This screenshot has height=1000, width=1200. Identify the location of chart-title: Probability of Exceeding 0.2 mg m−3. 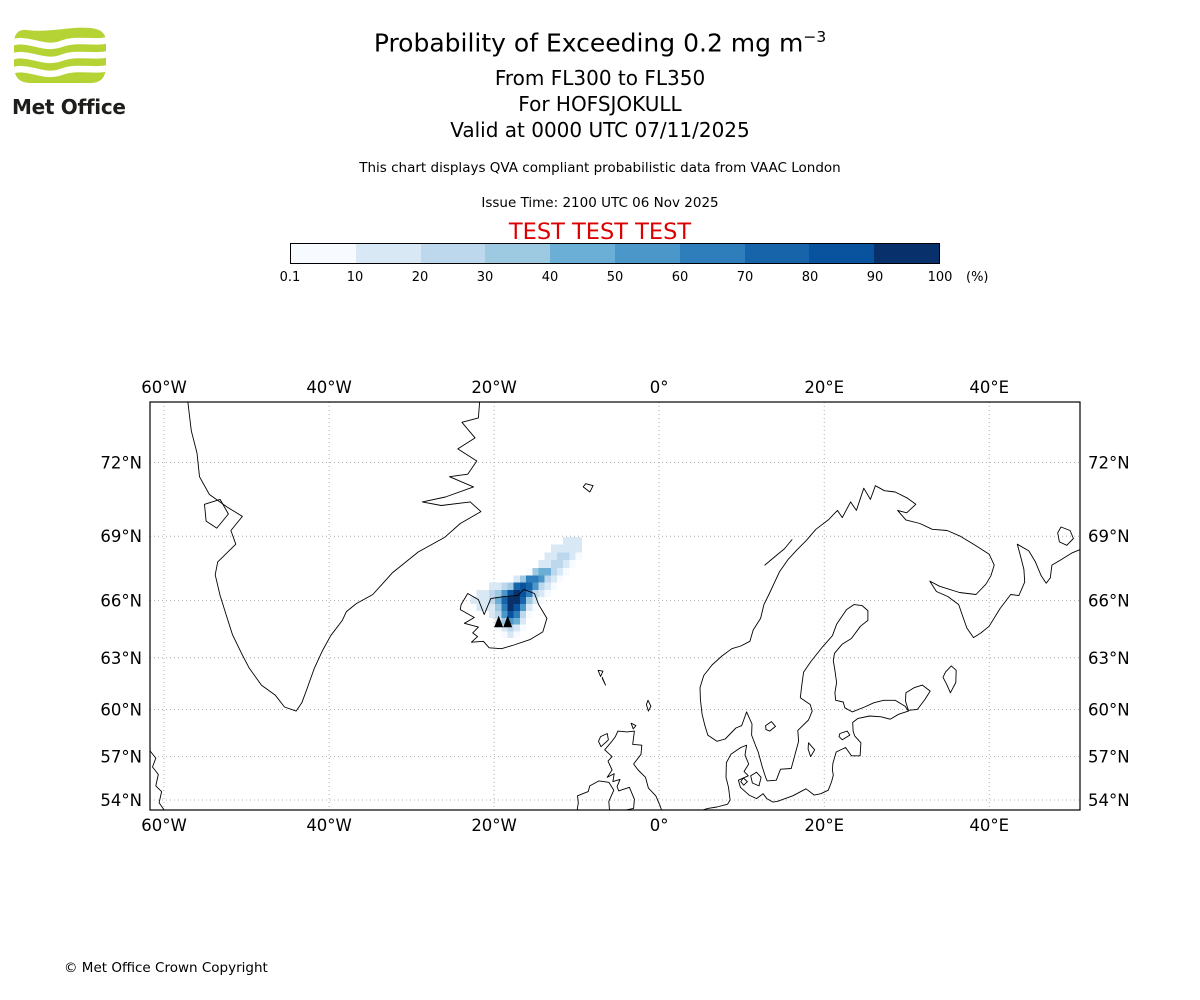
(600, 42).